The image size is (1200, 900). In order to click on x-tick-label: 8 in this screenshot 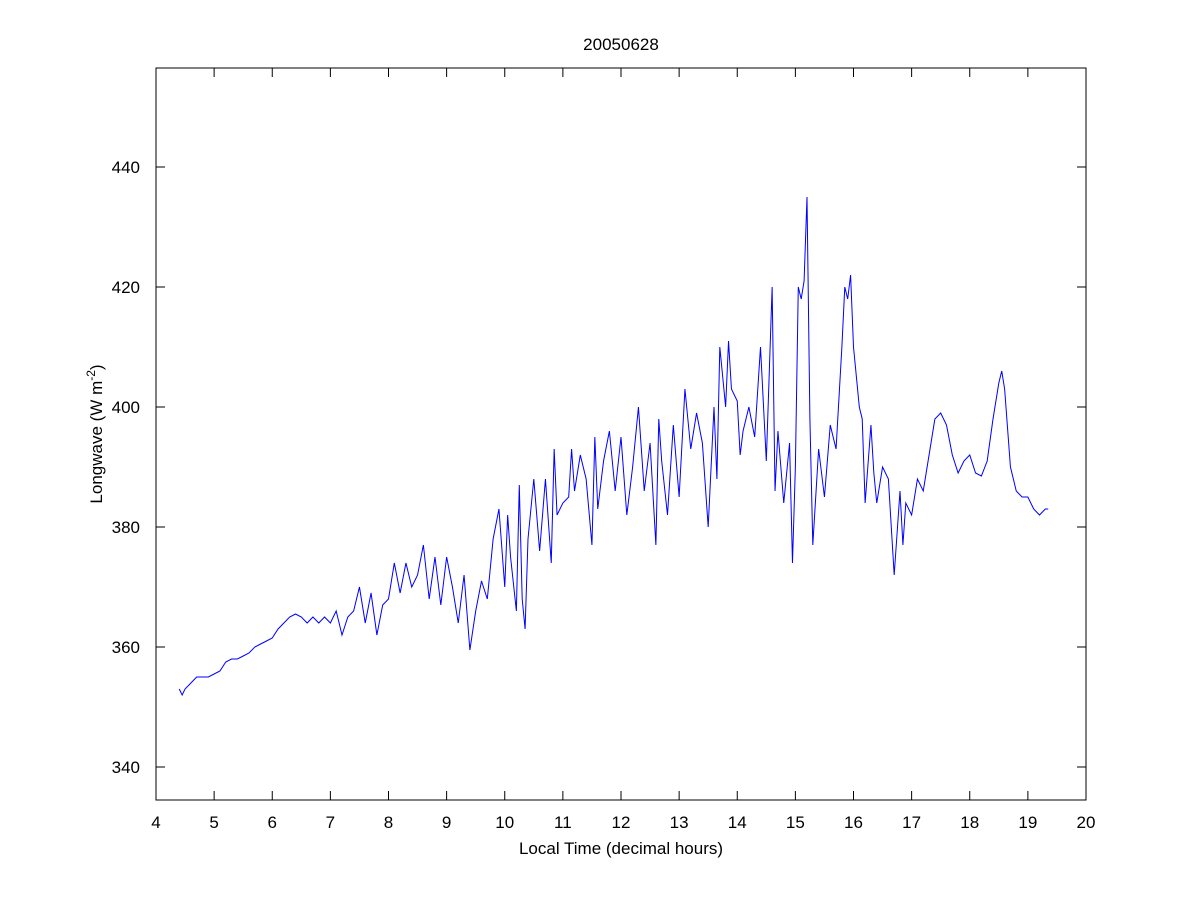, I will do `click(388, 822)`.